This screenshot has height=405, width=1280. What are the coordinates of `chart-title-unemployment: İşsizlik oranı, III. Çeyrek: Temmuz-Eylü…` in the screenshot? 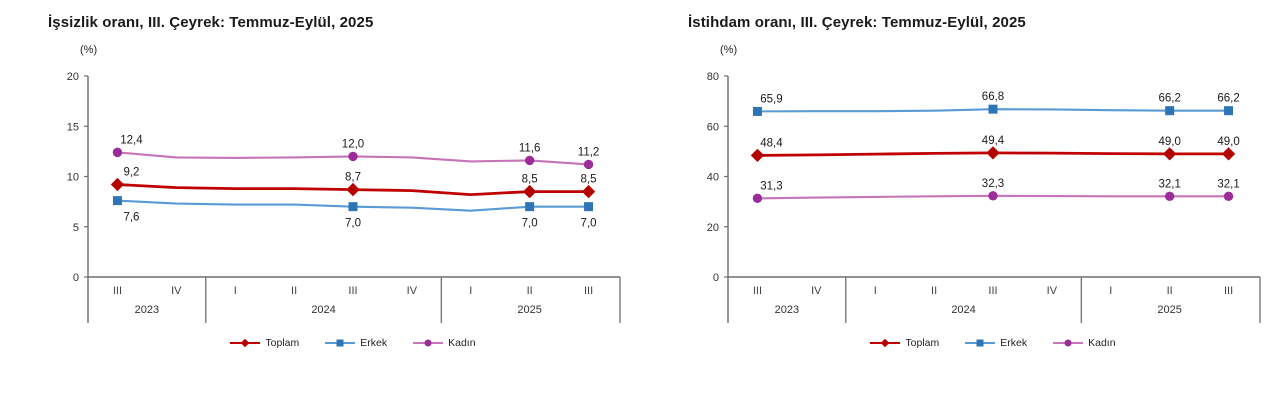 It's located at (211, 22).